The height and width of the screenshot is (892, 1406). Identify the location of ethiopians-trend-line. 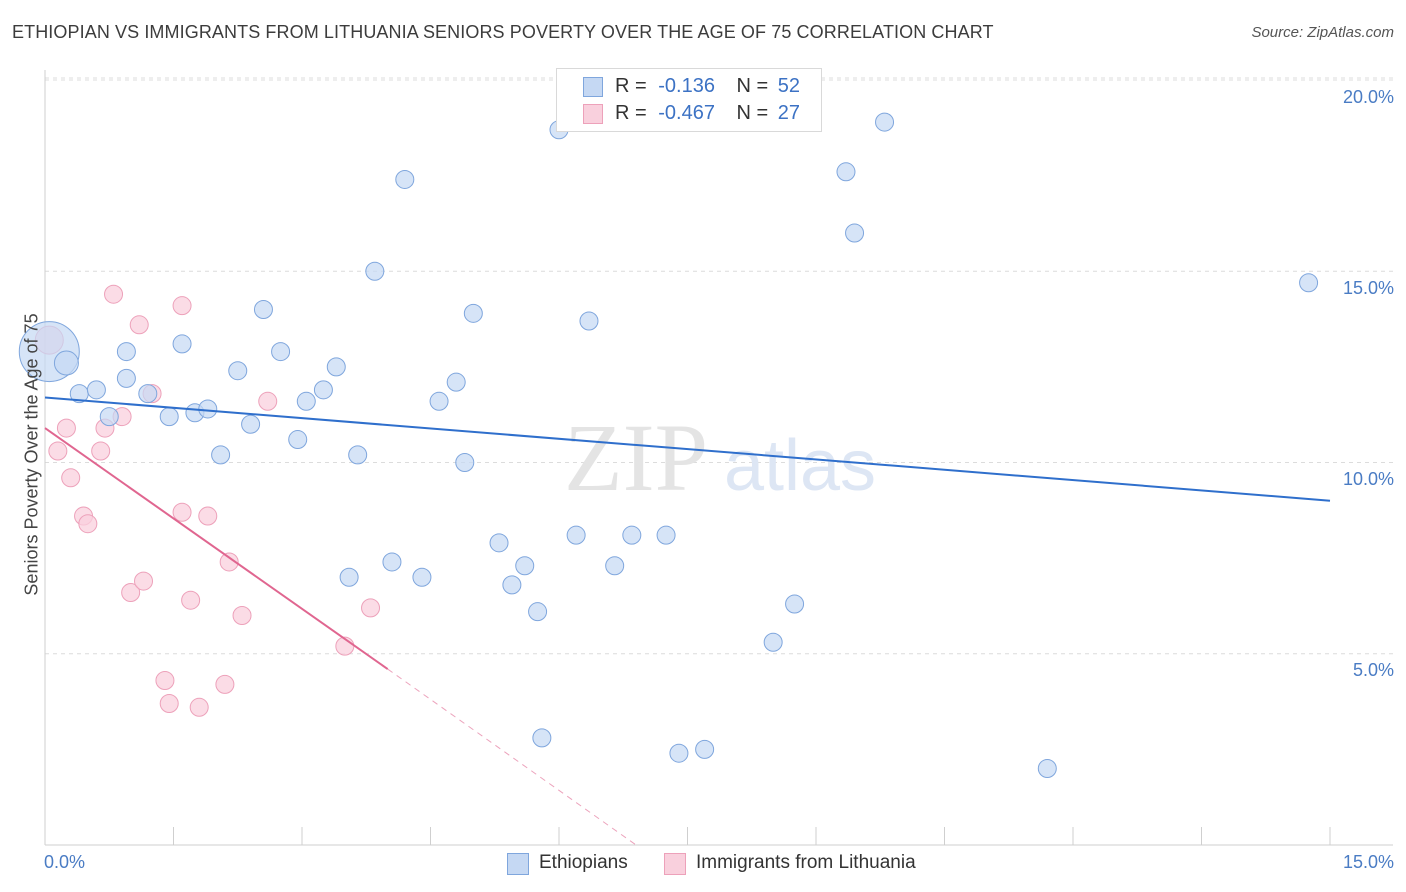
(687, 449).